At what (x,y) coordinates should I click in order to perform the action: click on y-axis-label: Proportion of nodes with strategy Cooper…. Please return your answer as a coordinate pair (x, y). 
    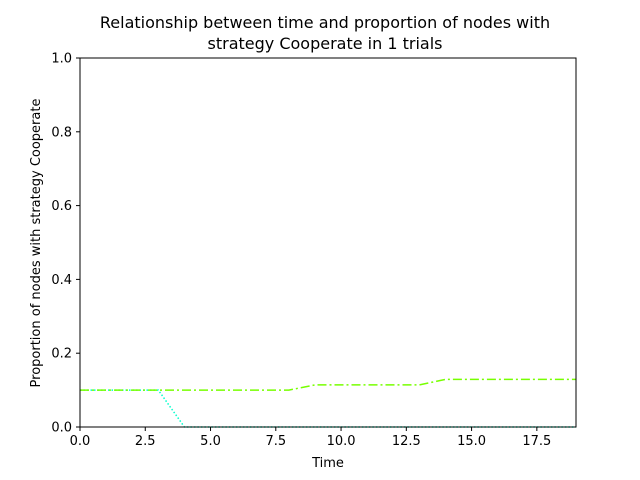
    Looking at the image, I should click on (36, 243).